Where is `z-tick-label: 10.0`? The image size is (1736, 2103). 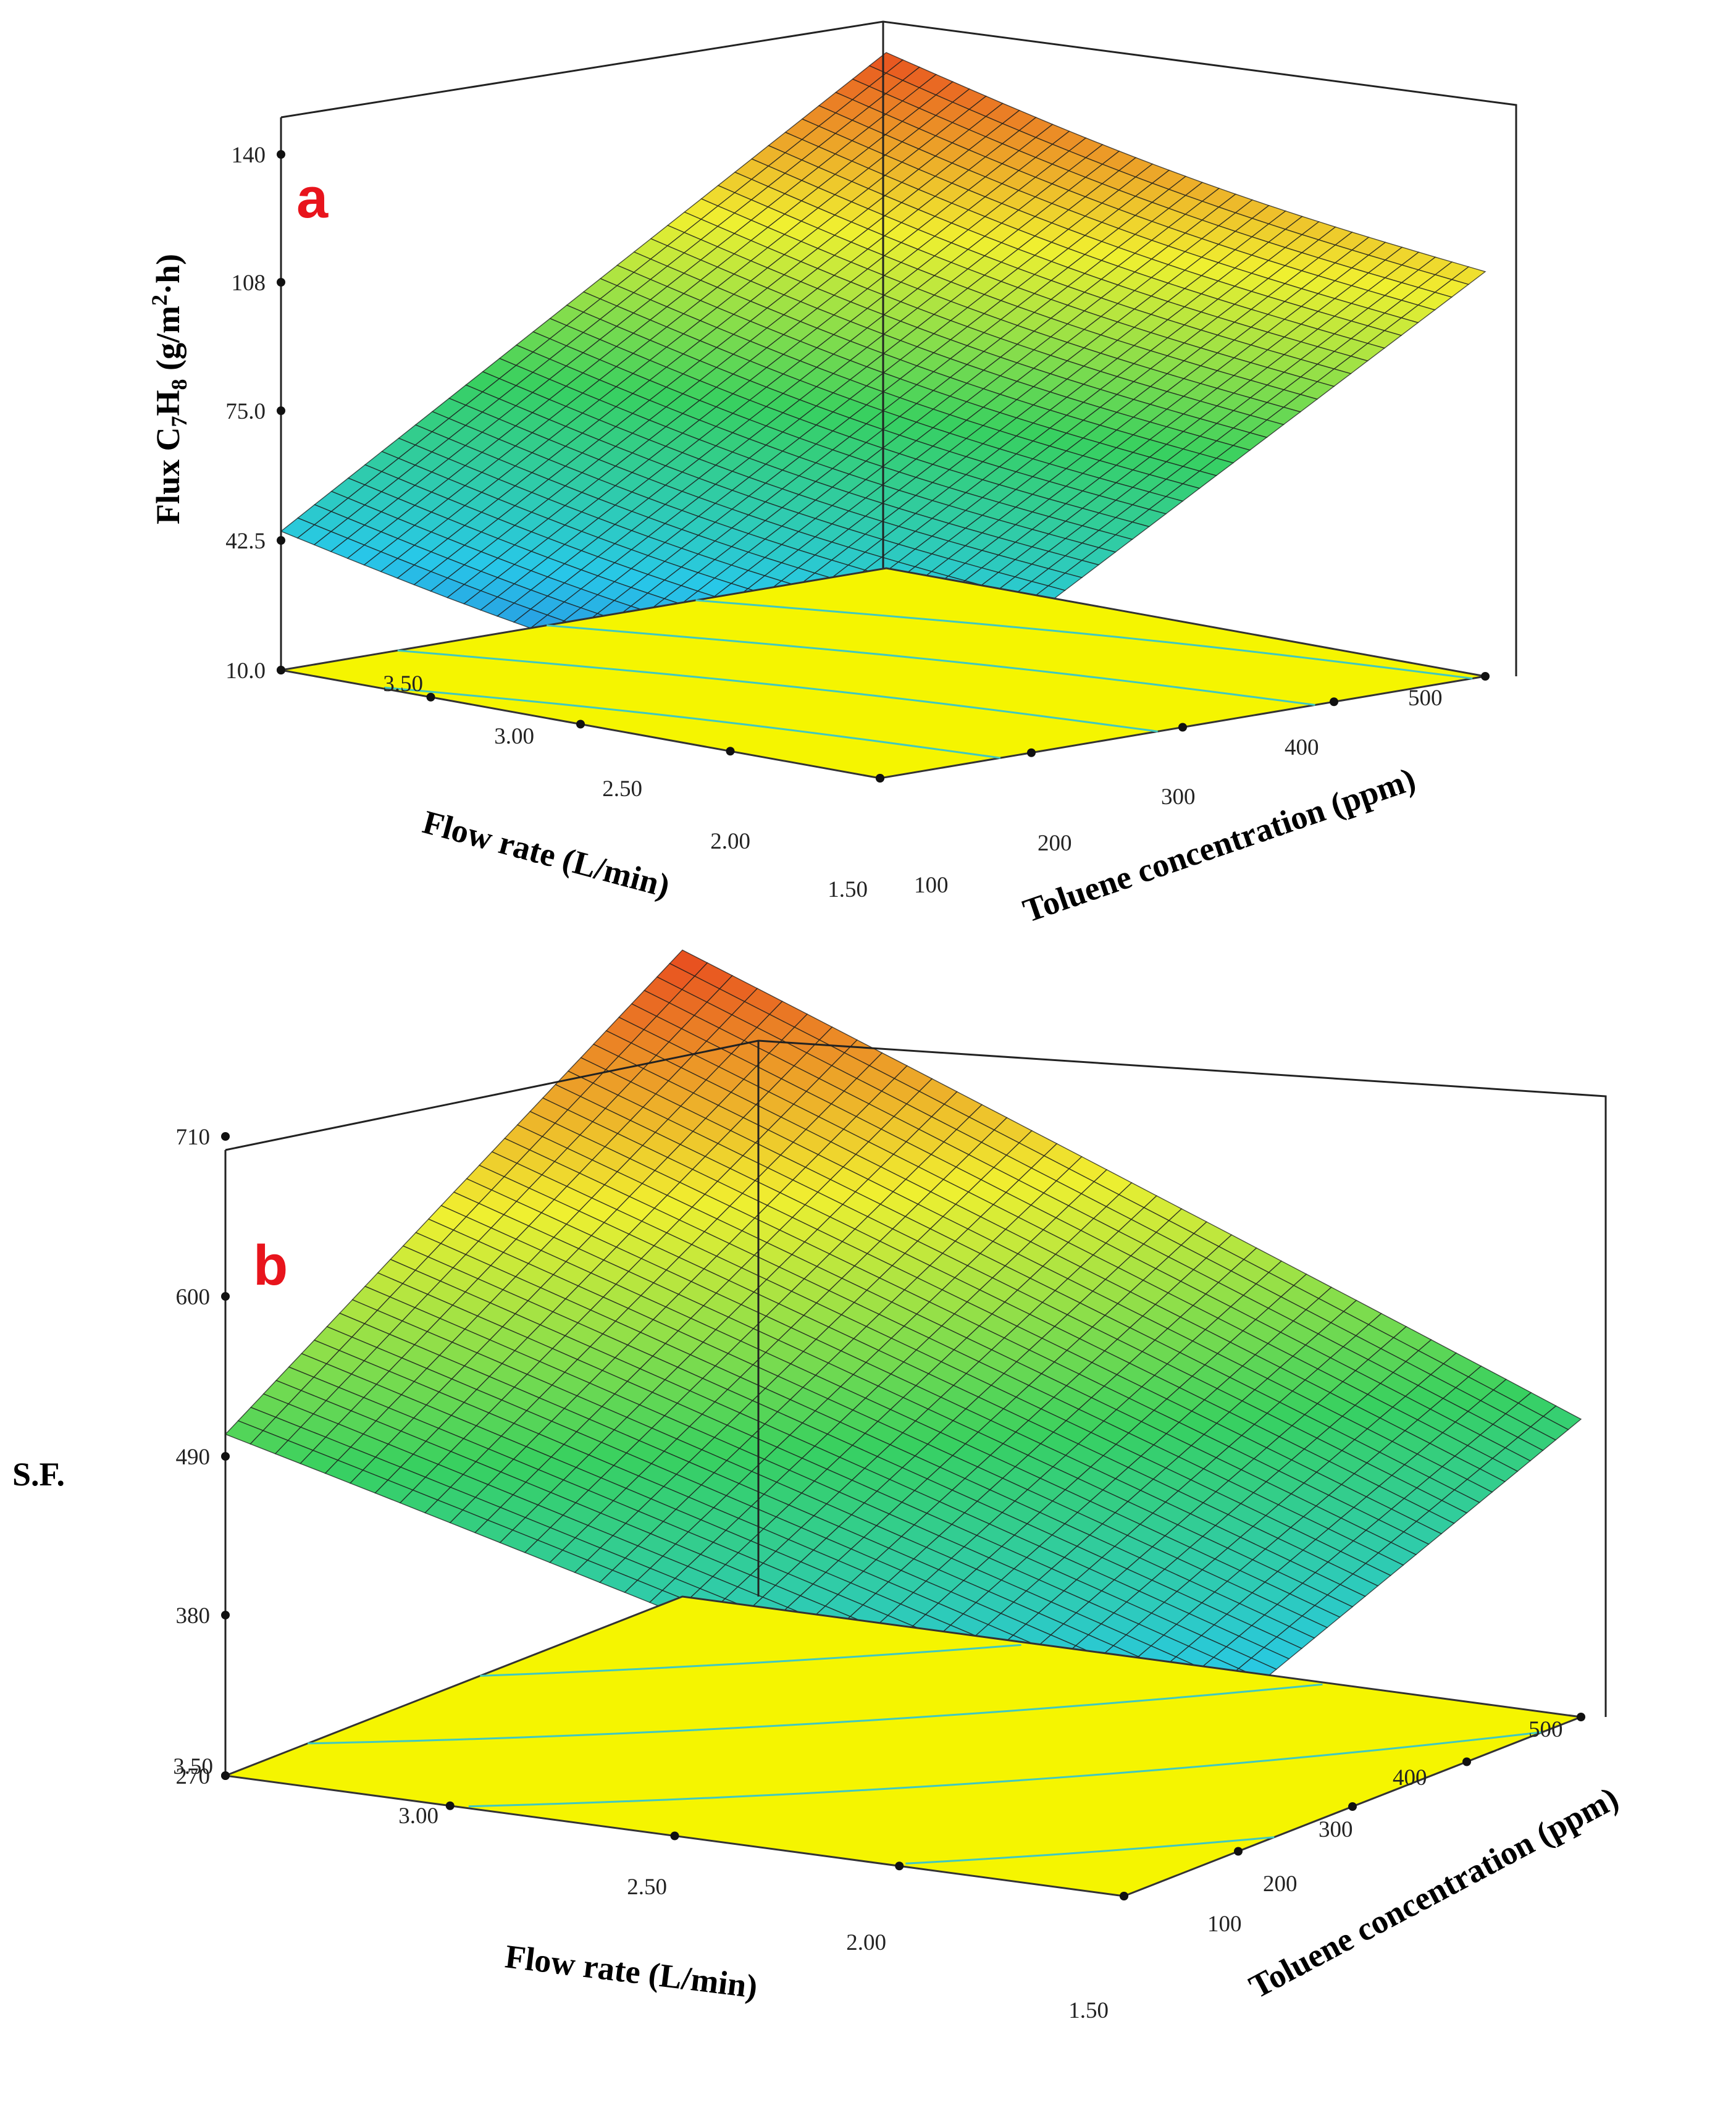
z-tick-label: 10.0 is located at coordinates (245, 671).